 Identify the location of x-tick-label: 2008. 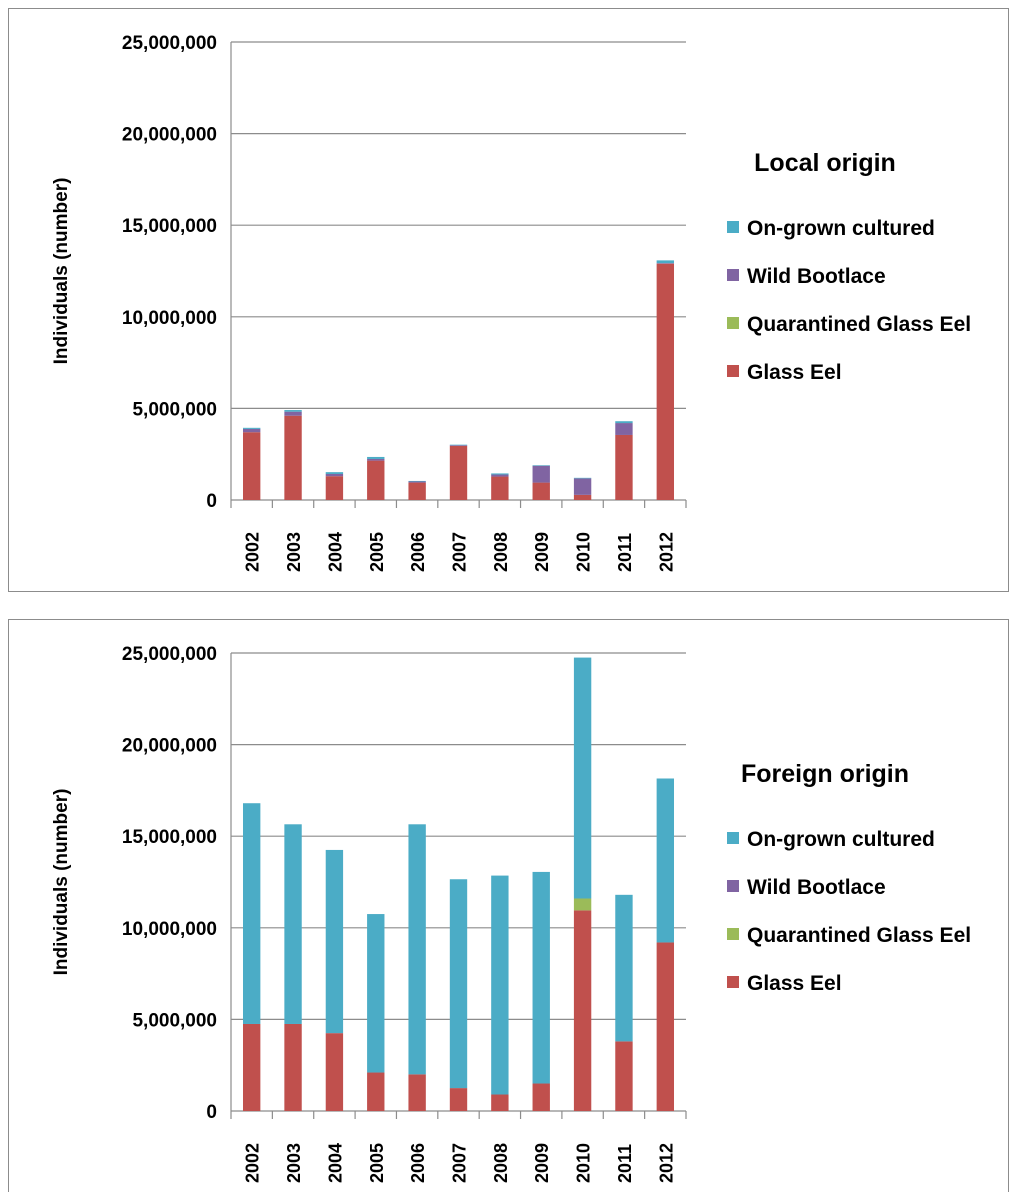
(501, 1163).